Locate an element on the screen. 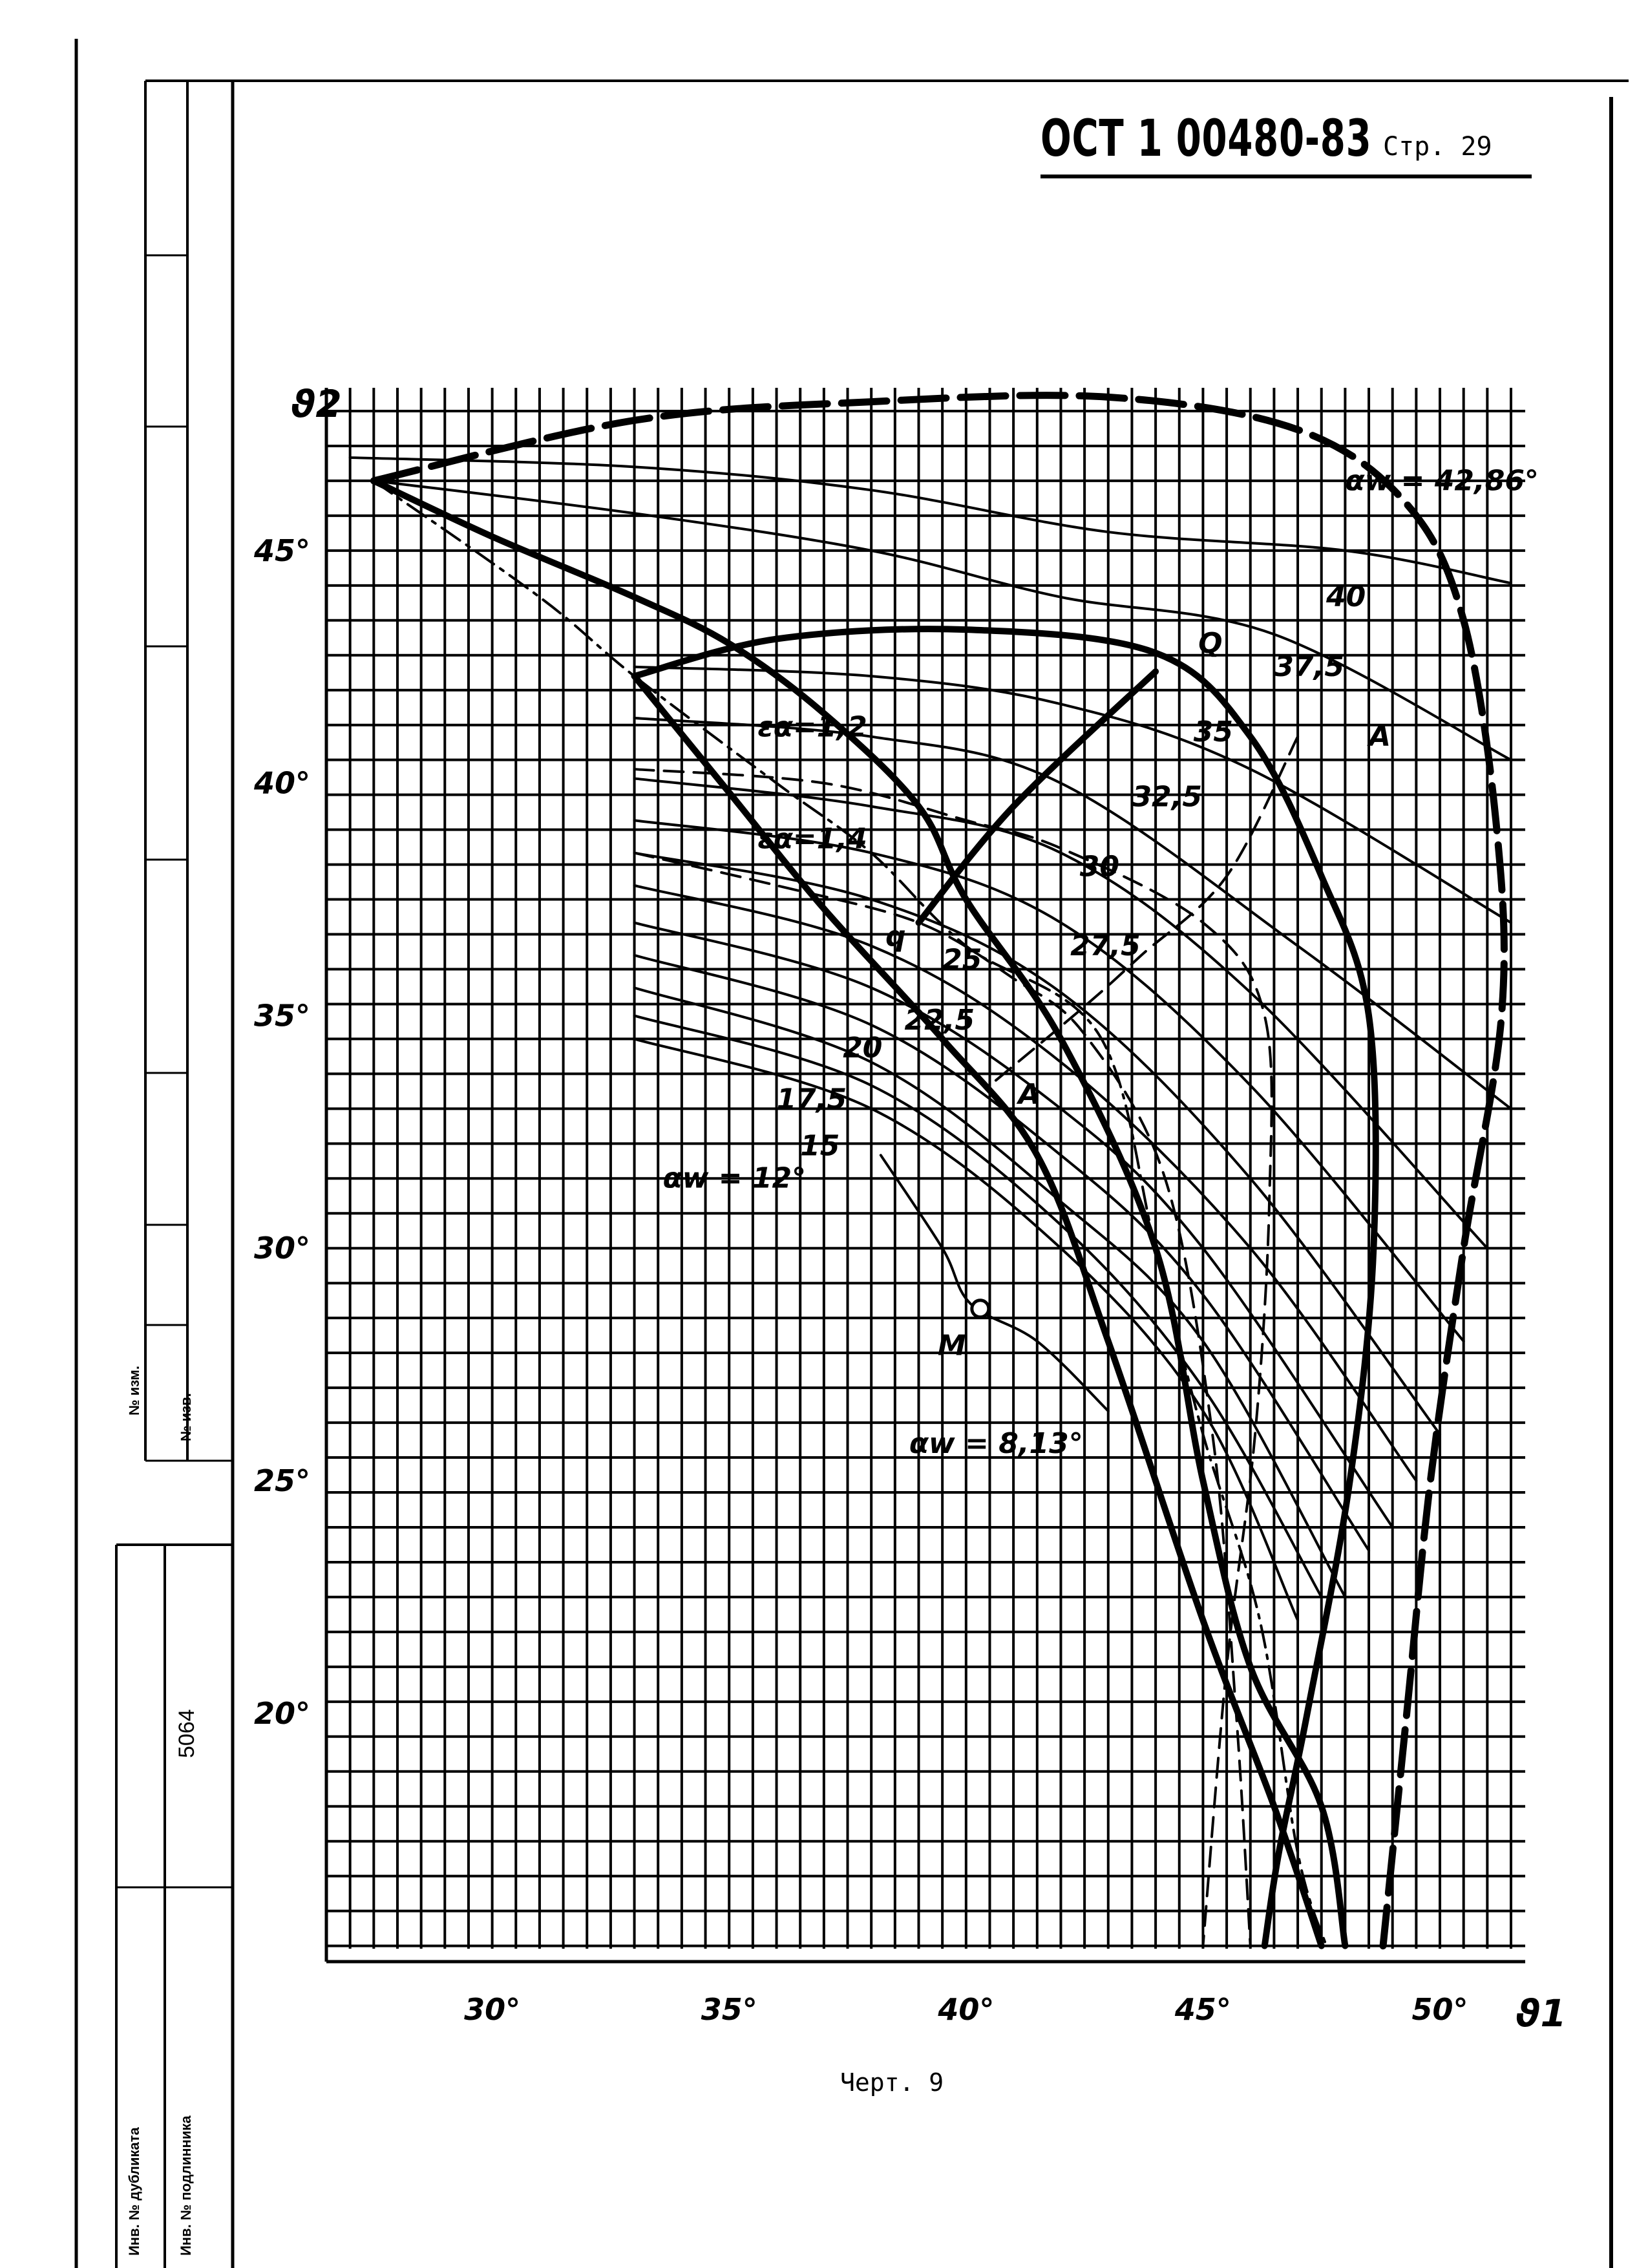 The image size is (1648, 2268). curve-annotation: 27,5 is located at coordinates (1105, 945).